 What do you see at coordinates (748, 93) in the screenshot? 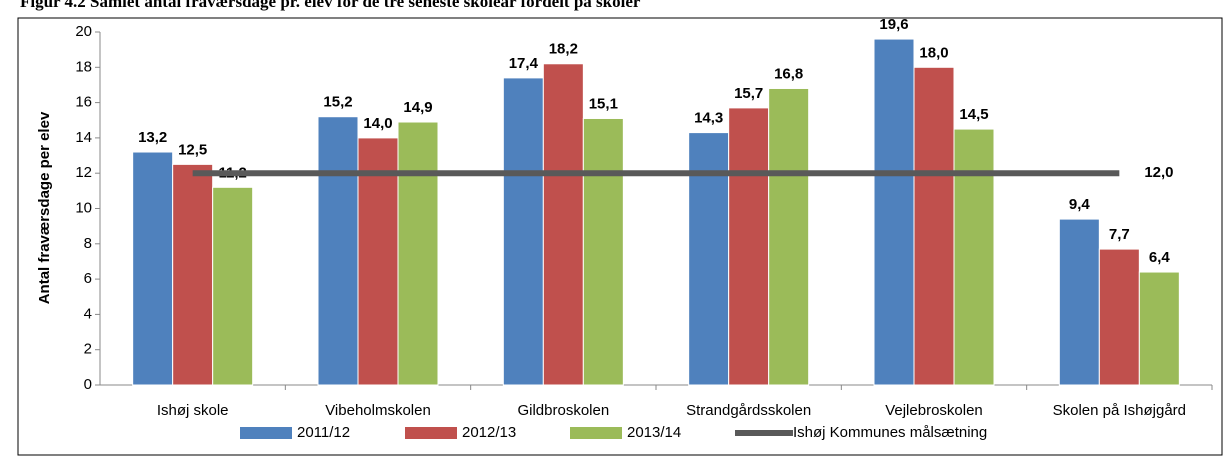
I see `data-label: 15,7` at bounding box center [748, 93].